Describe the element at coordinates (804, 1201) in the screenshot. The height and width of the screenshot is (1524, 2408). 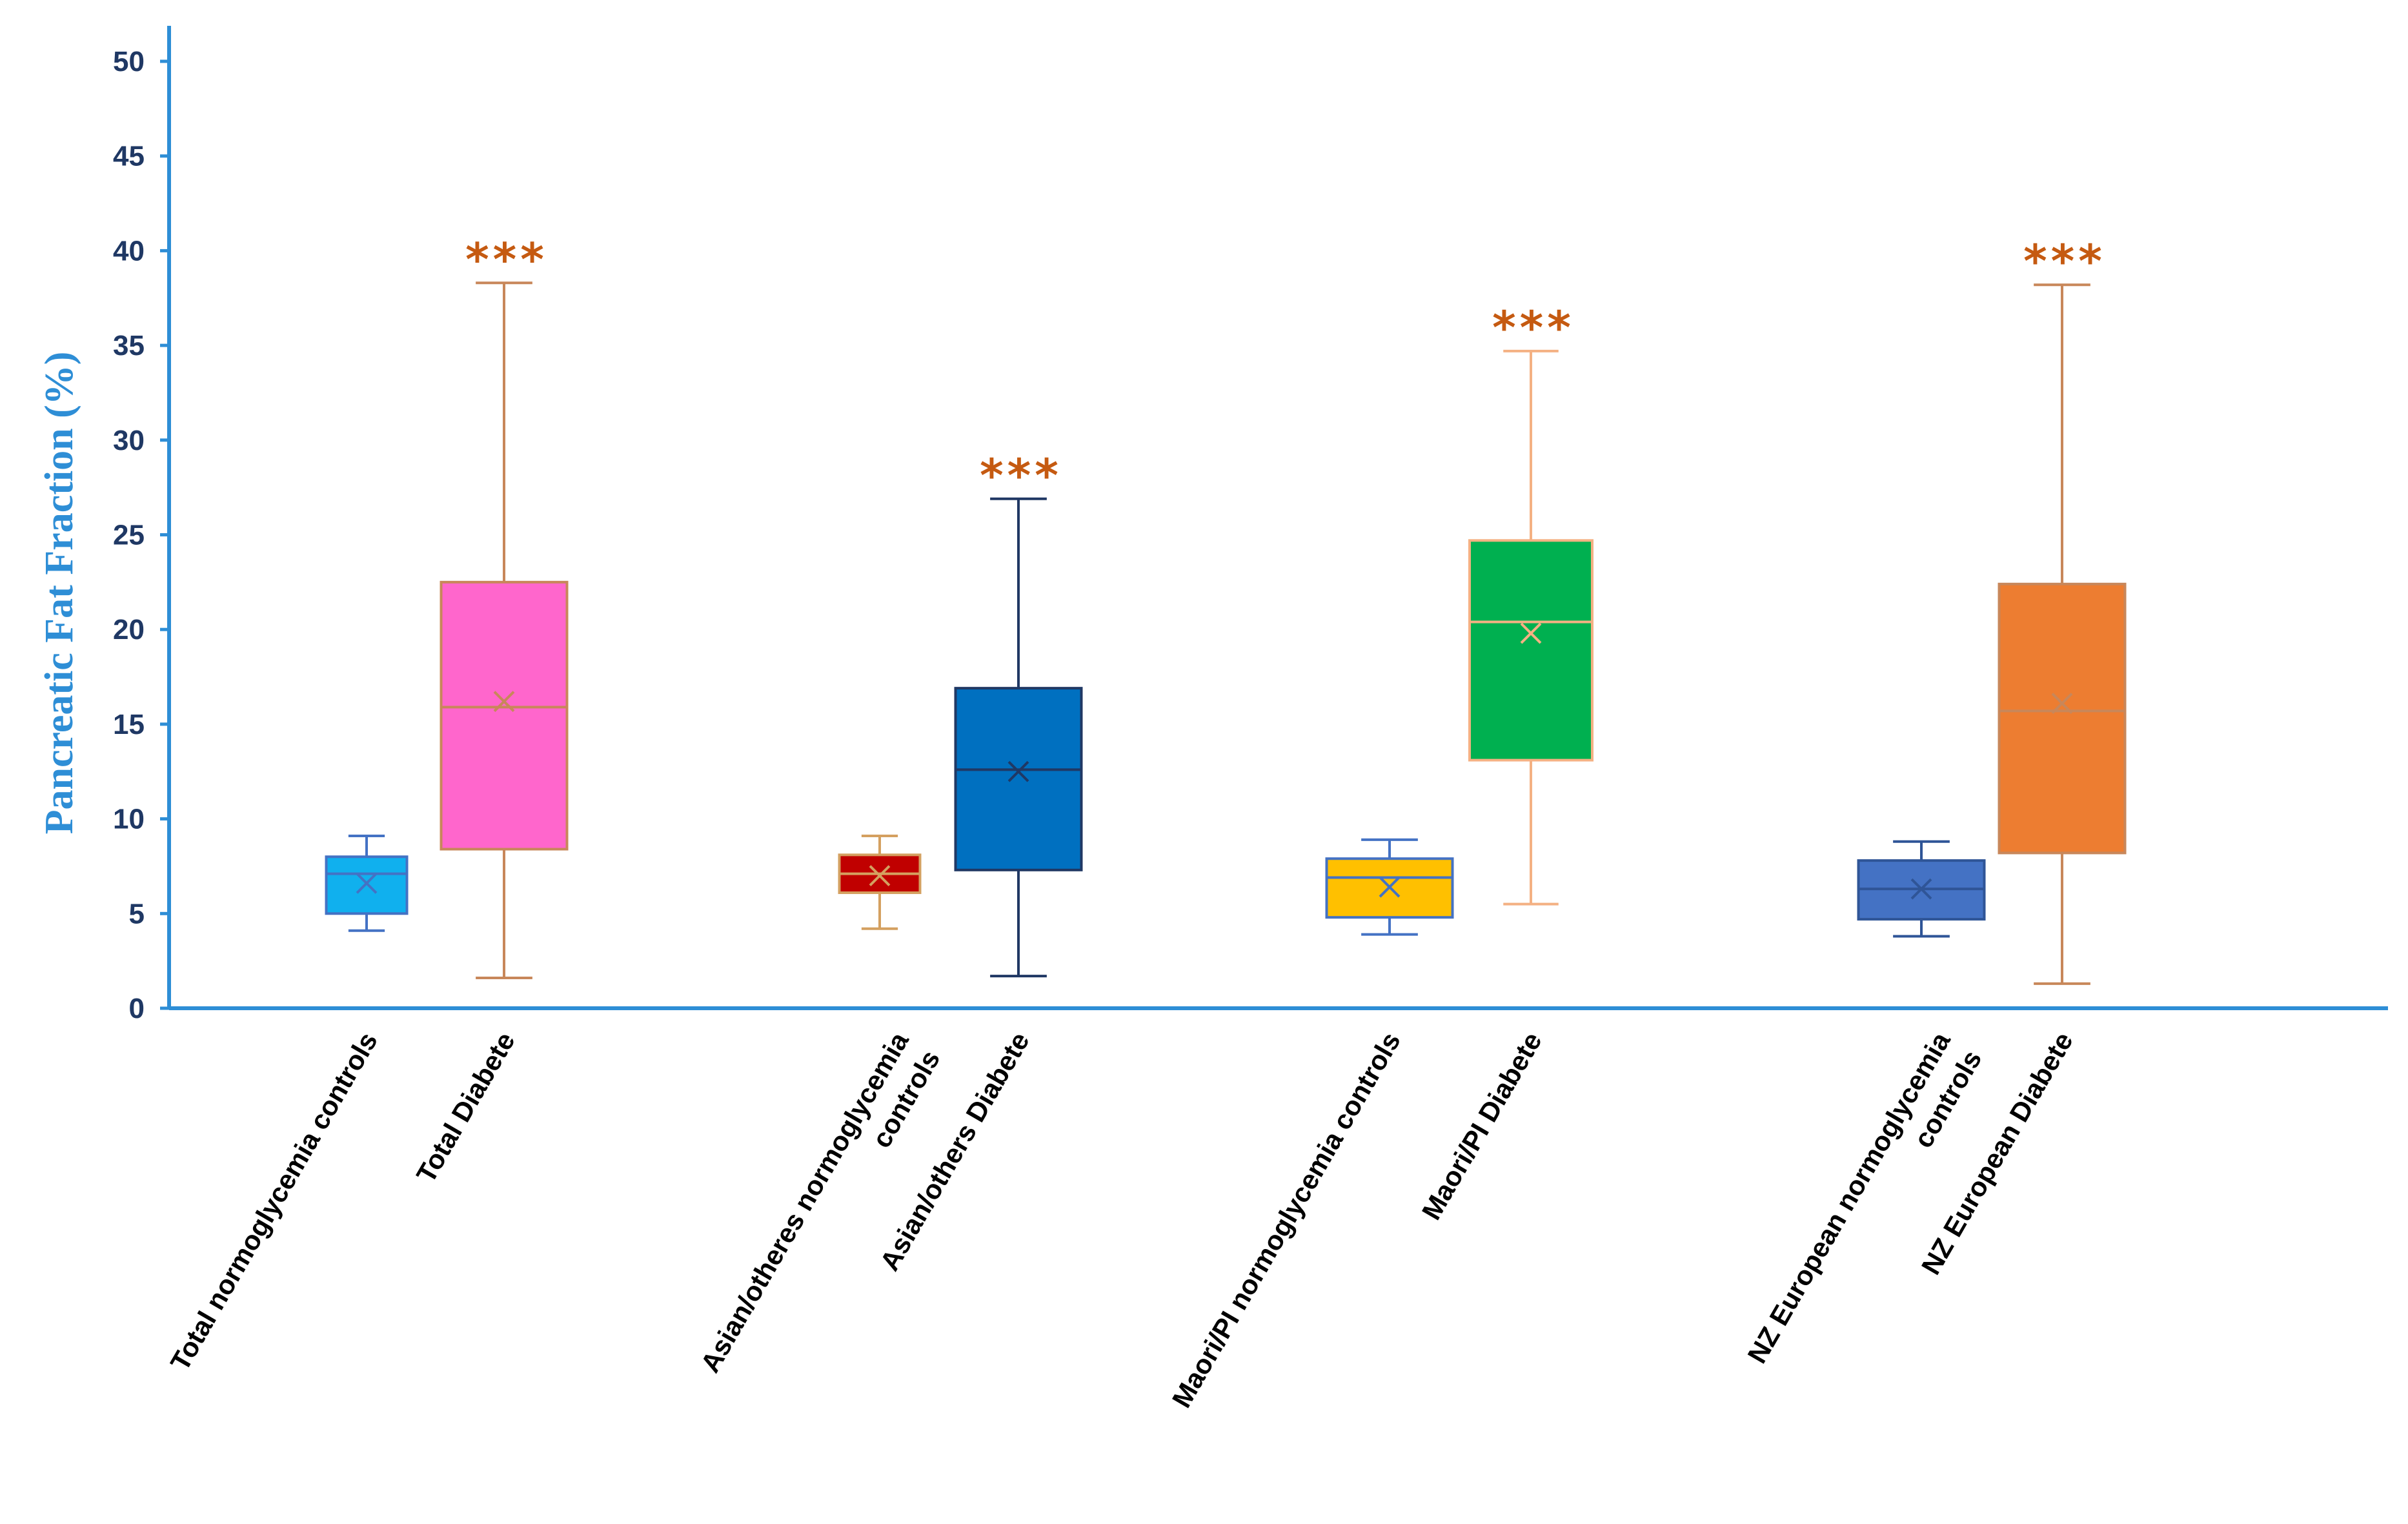
I see `category-label-line: Asian/otheres normoglycemia` at that location.